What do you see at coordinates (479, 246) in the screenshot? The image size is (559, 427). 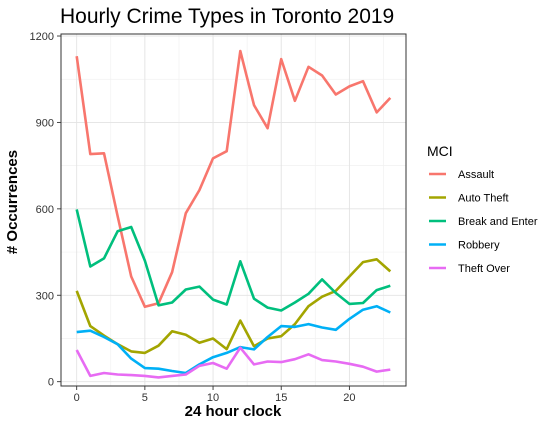 I see `legend-label-robbery: Robbery` at bounding box center [479, 246].